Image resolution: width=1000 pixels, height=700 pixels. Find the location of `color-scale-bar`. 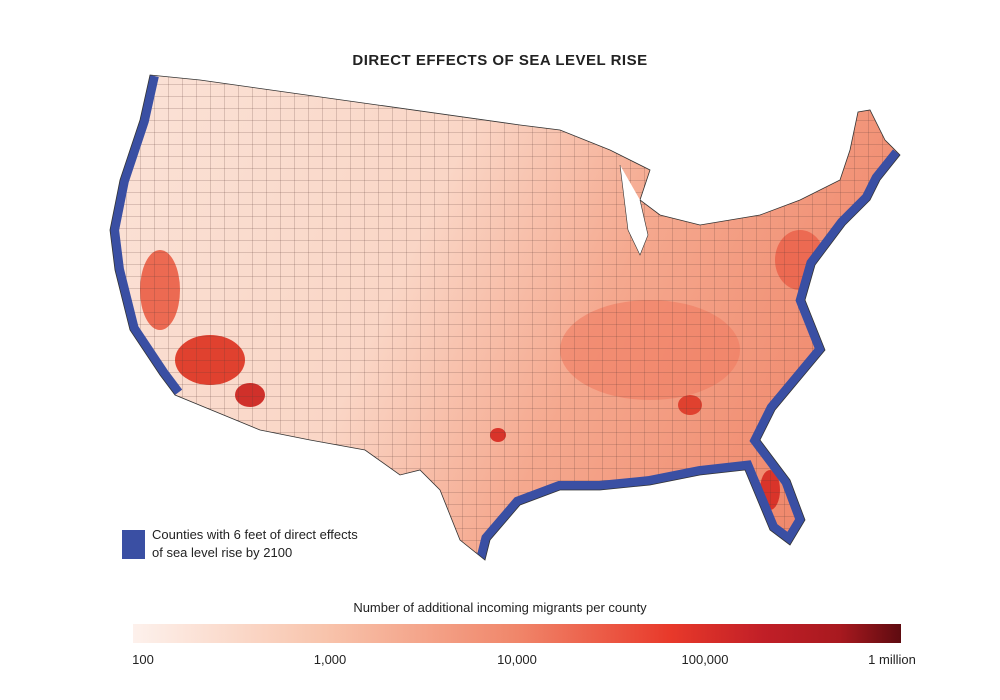

color-scale-bar is located at coordinates (517, 633).